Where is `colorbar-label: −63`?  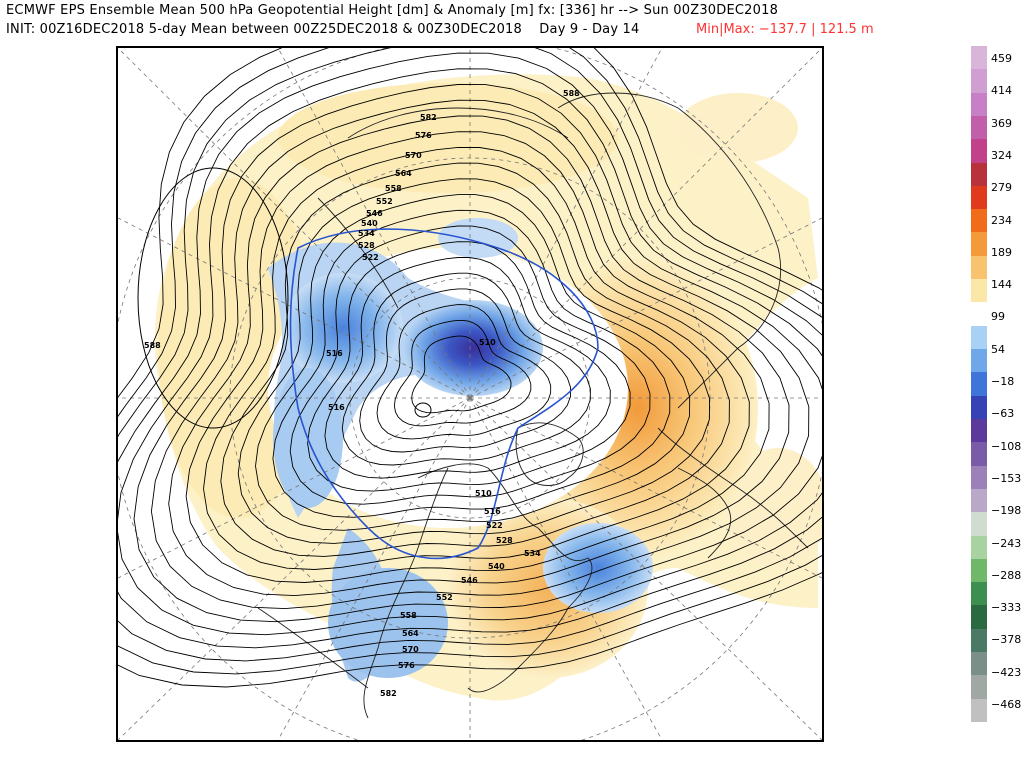 colorbar-label: −63 is located at coordinates (1003, 414).